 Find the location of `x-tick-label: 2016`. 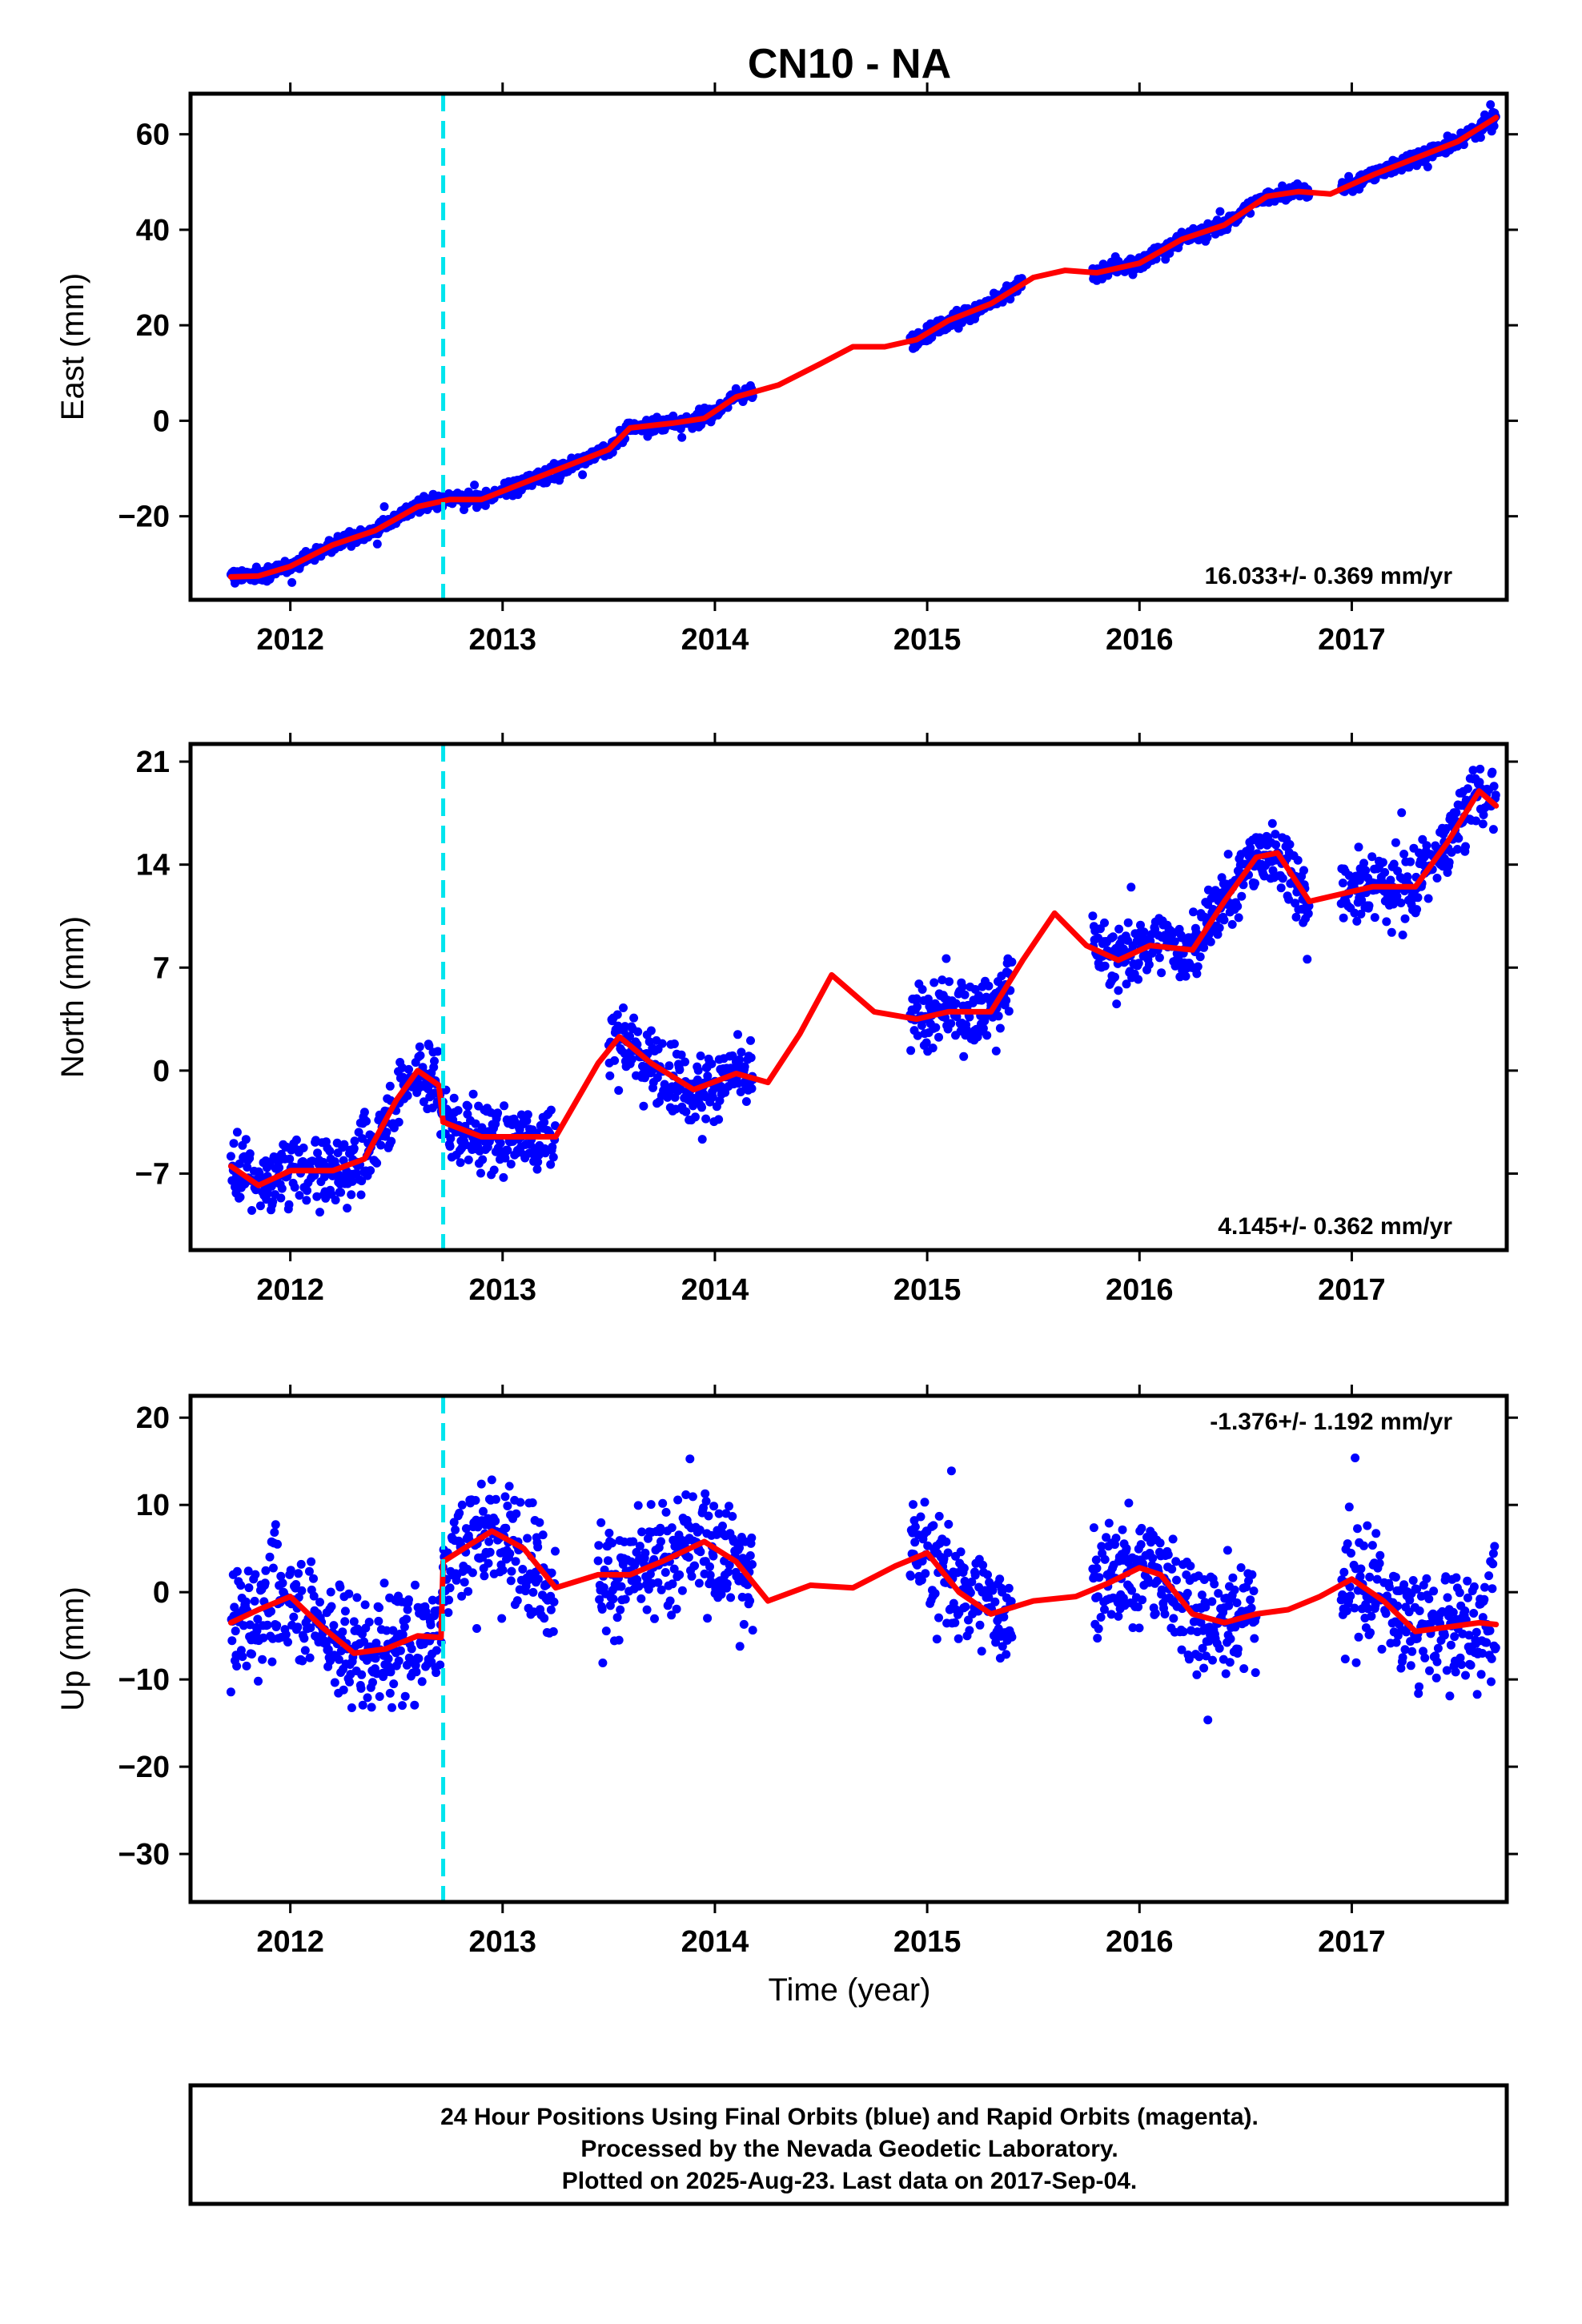

x-tick-label: 2016 is located at coordinates (1140, 1290).